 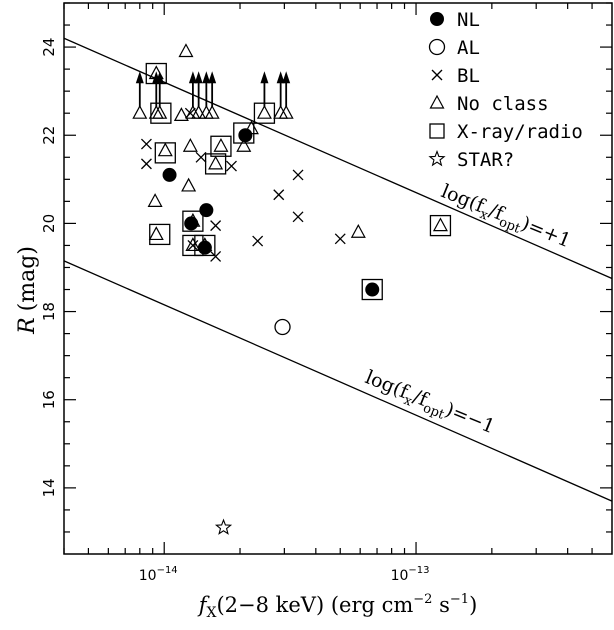 I want to click on y-axis-label: R(mag), so click(x=27, y=290).